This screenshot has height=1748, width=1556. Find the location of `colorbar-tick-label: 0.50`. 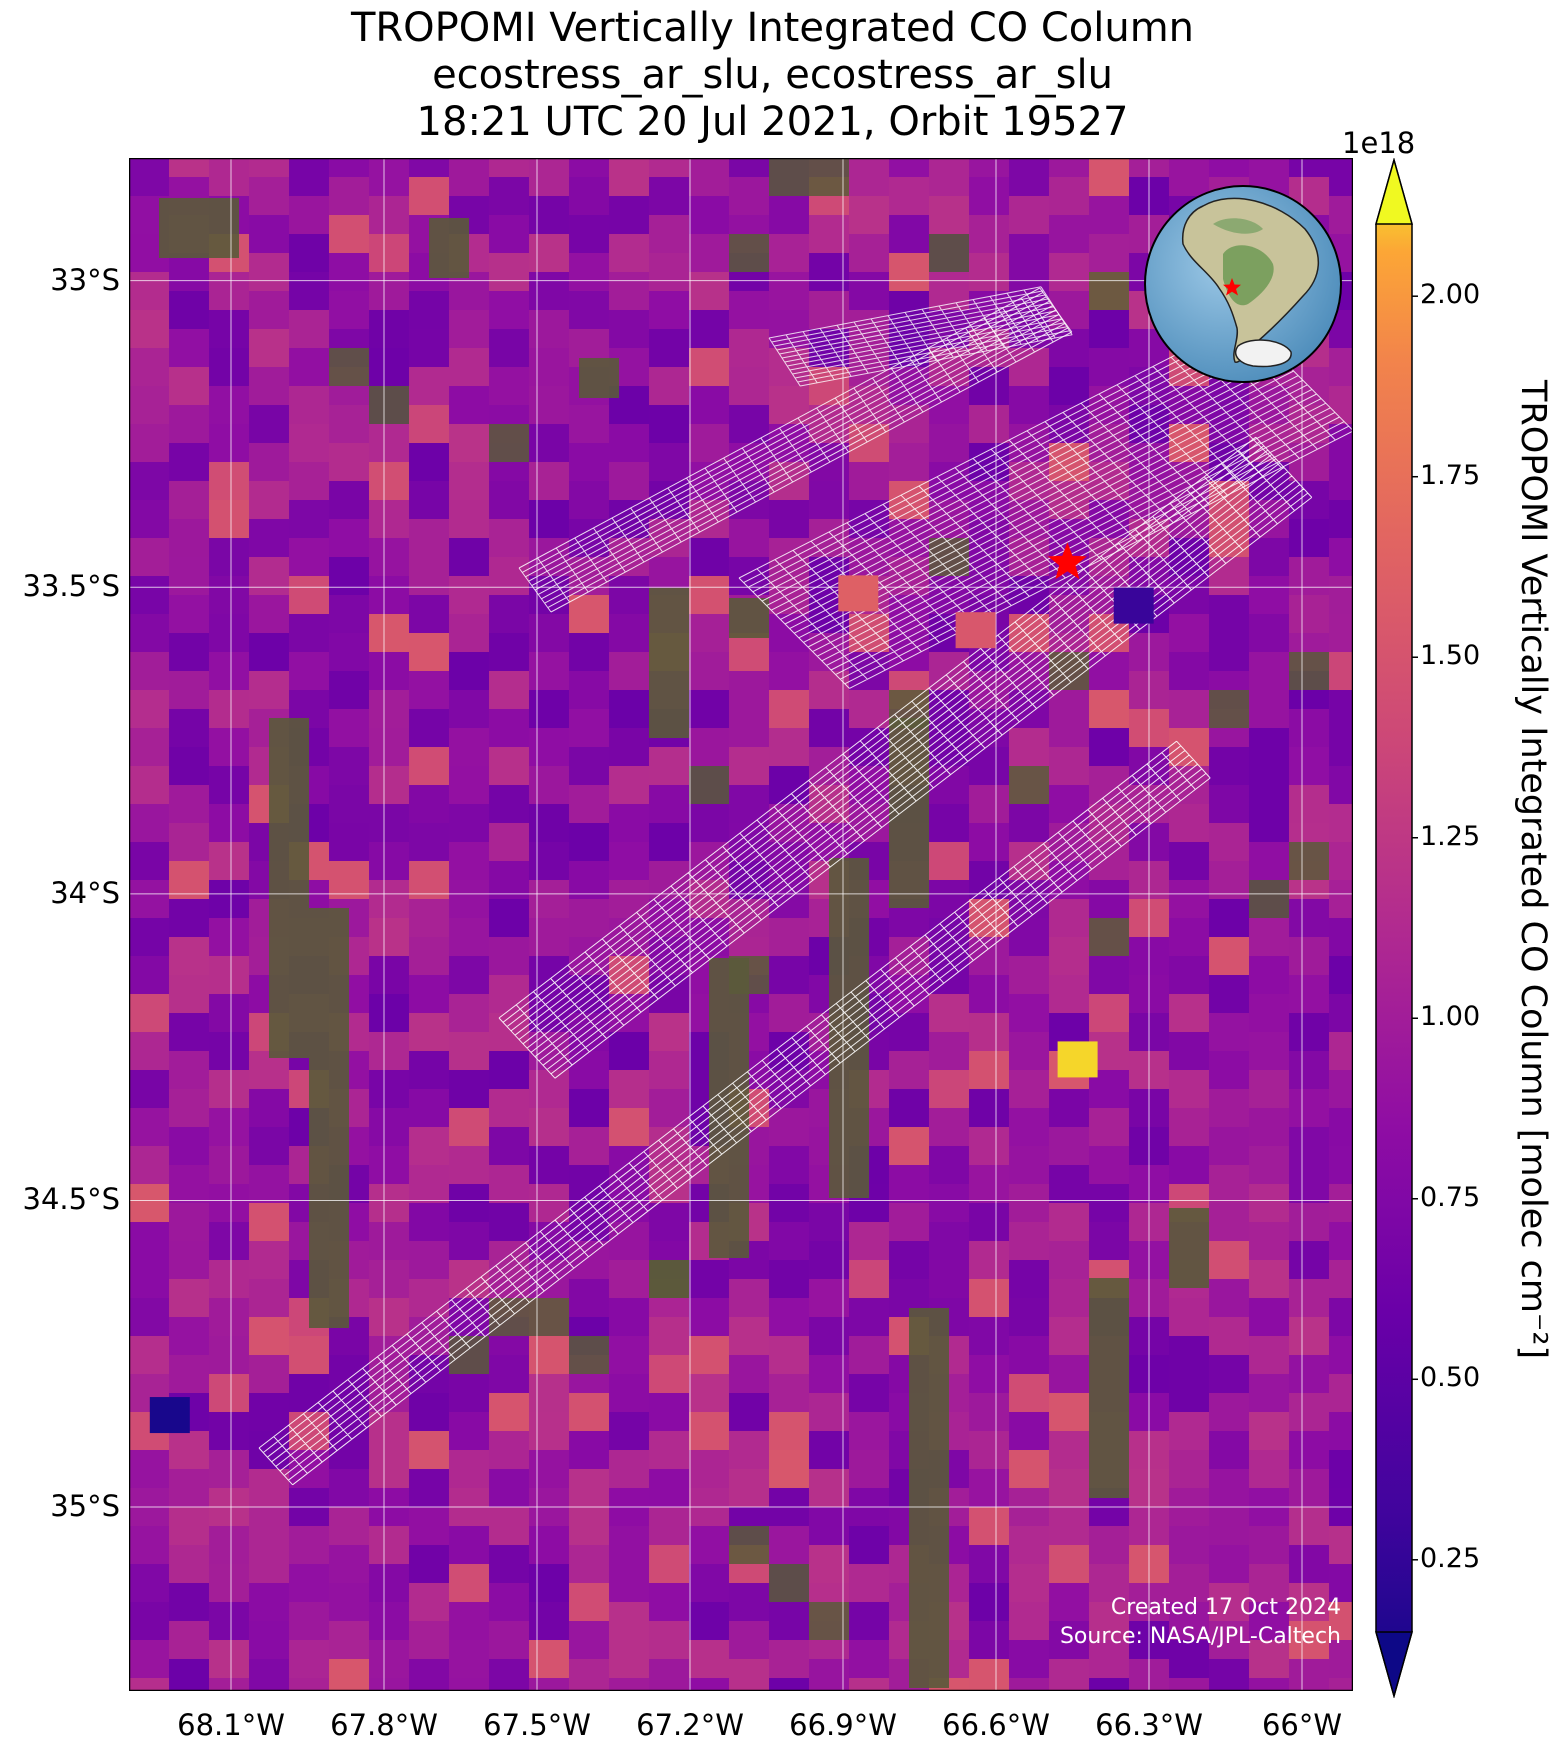

colorbar-tick-label: 0.50 is located at coordinates (1450, 1378).